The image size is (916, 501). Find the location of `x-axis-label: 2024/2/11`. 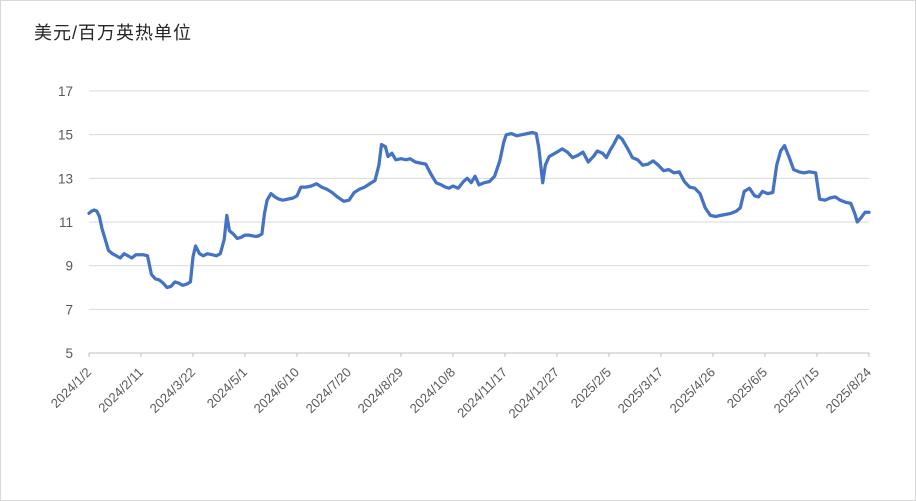

x-axis-label: 2024/2/11 is located at coordinates (120, 390).